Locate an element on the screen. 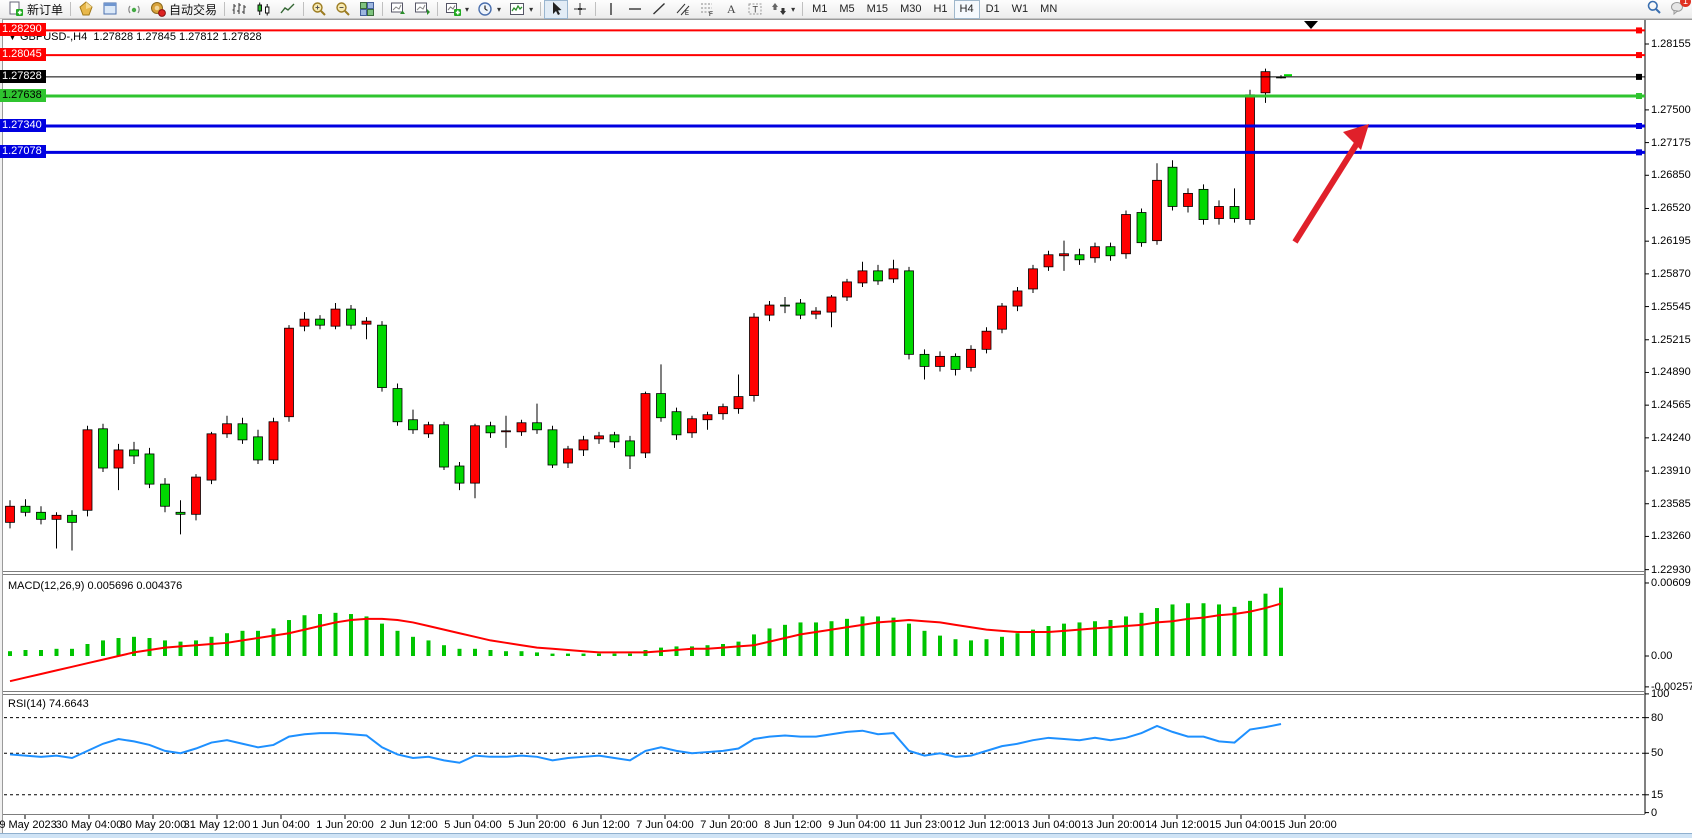  trendline-icon is located at coordinates (659, 9).